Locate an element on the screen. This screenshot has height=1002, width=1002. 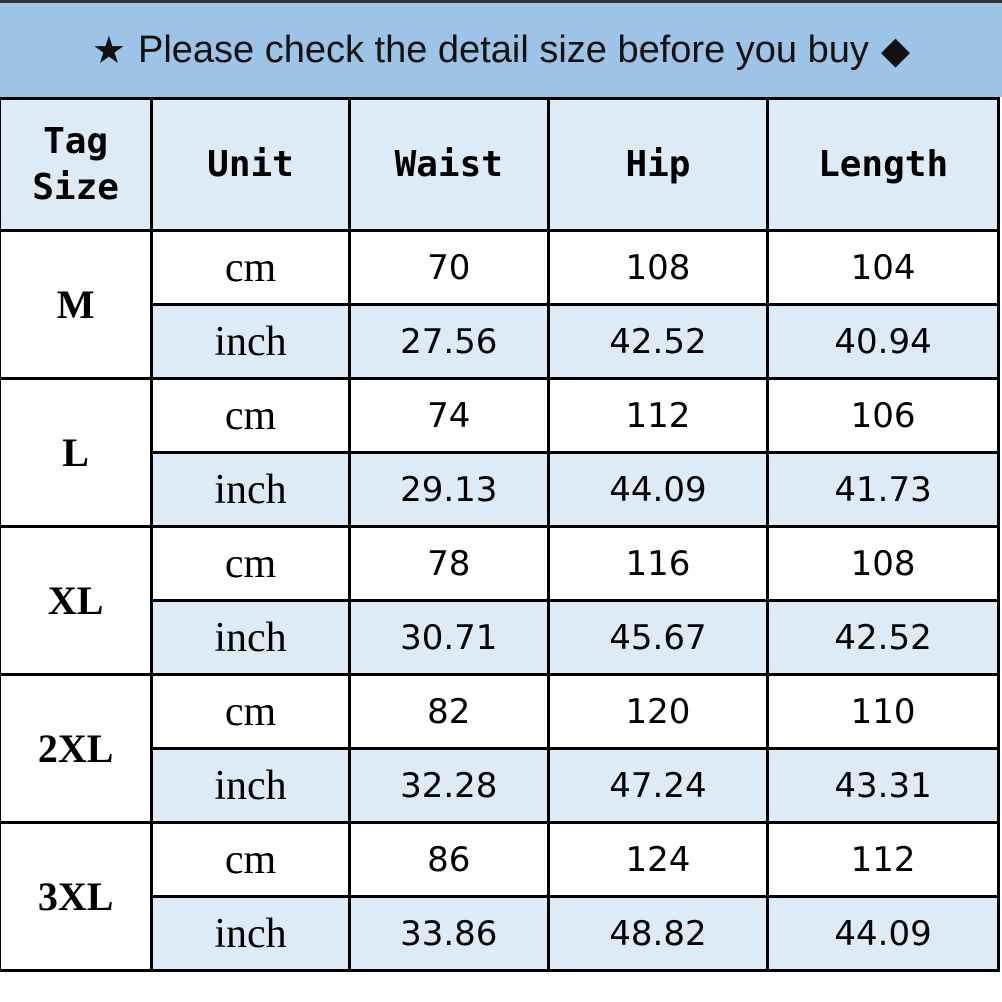
table-row: inch 27.56 42.52 40.94 is located at coordinates (500, 341).